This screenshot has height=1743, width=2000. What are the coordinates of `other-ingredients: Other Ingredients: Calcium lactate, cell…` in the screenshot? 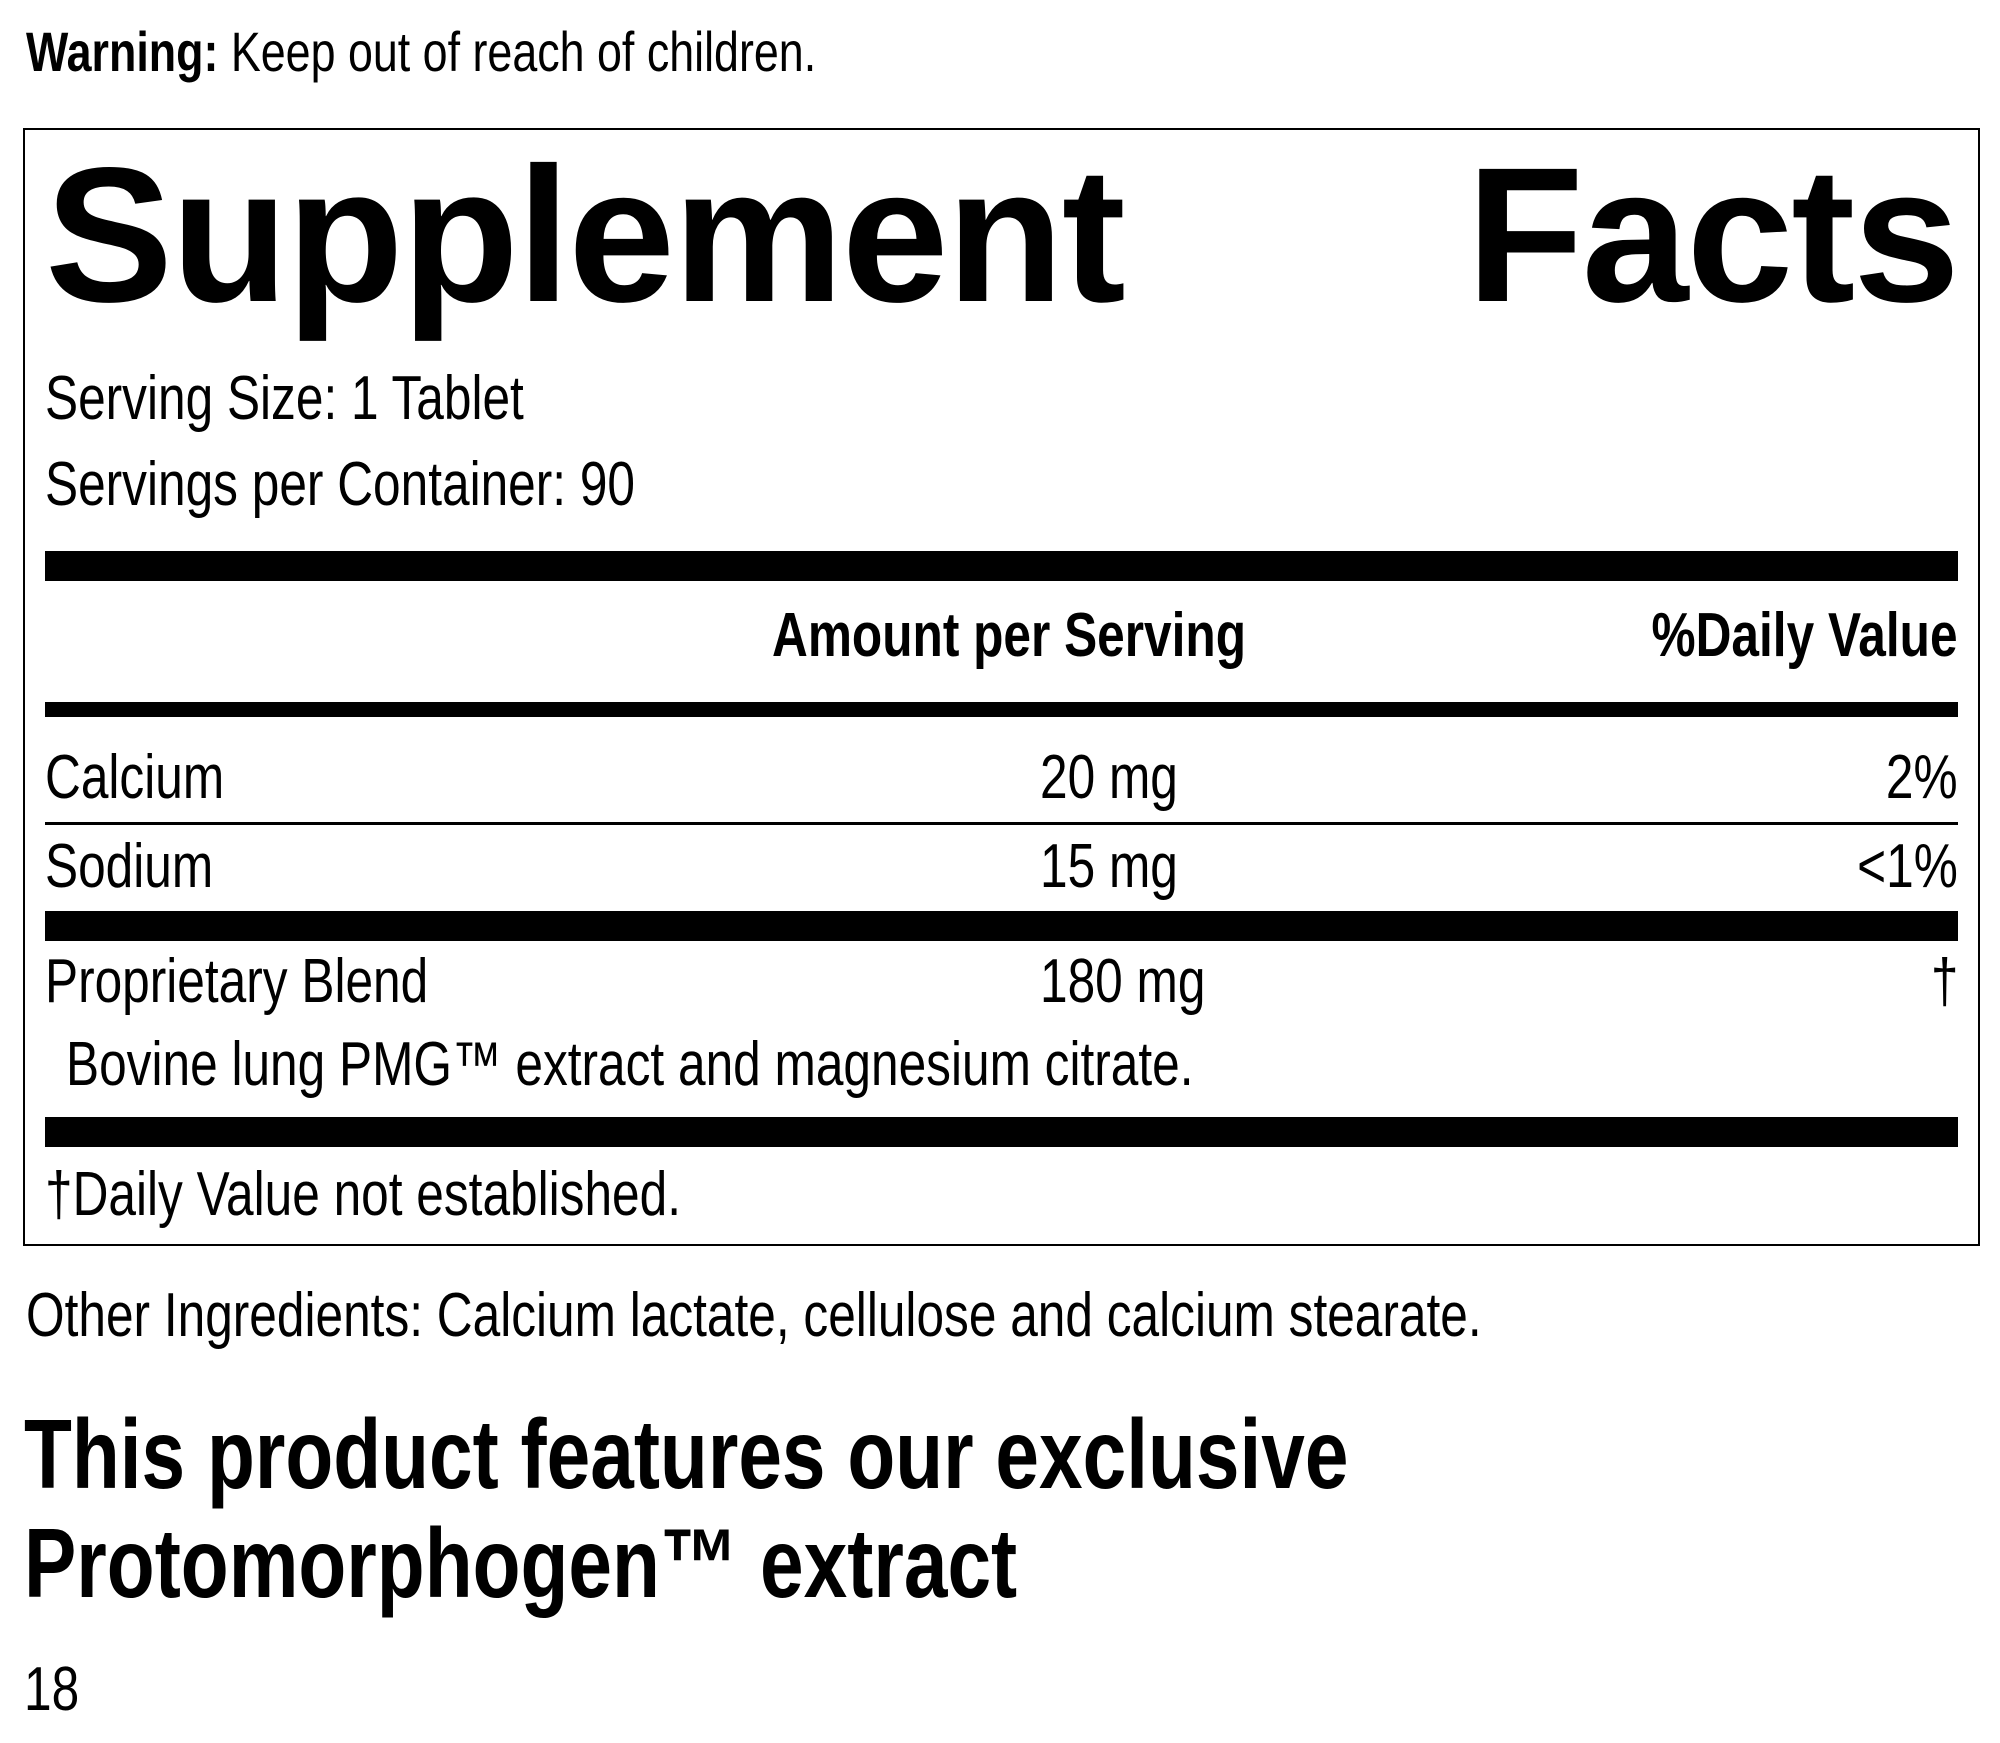 It's located at (754, 1315).